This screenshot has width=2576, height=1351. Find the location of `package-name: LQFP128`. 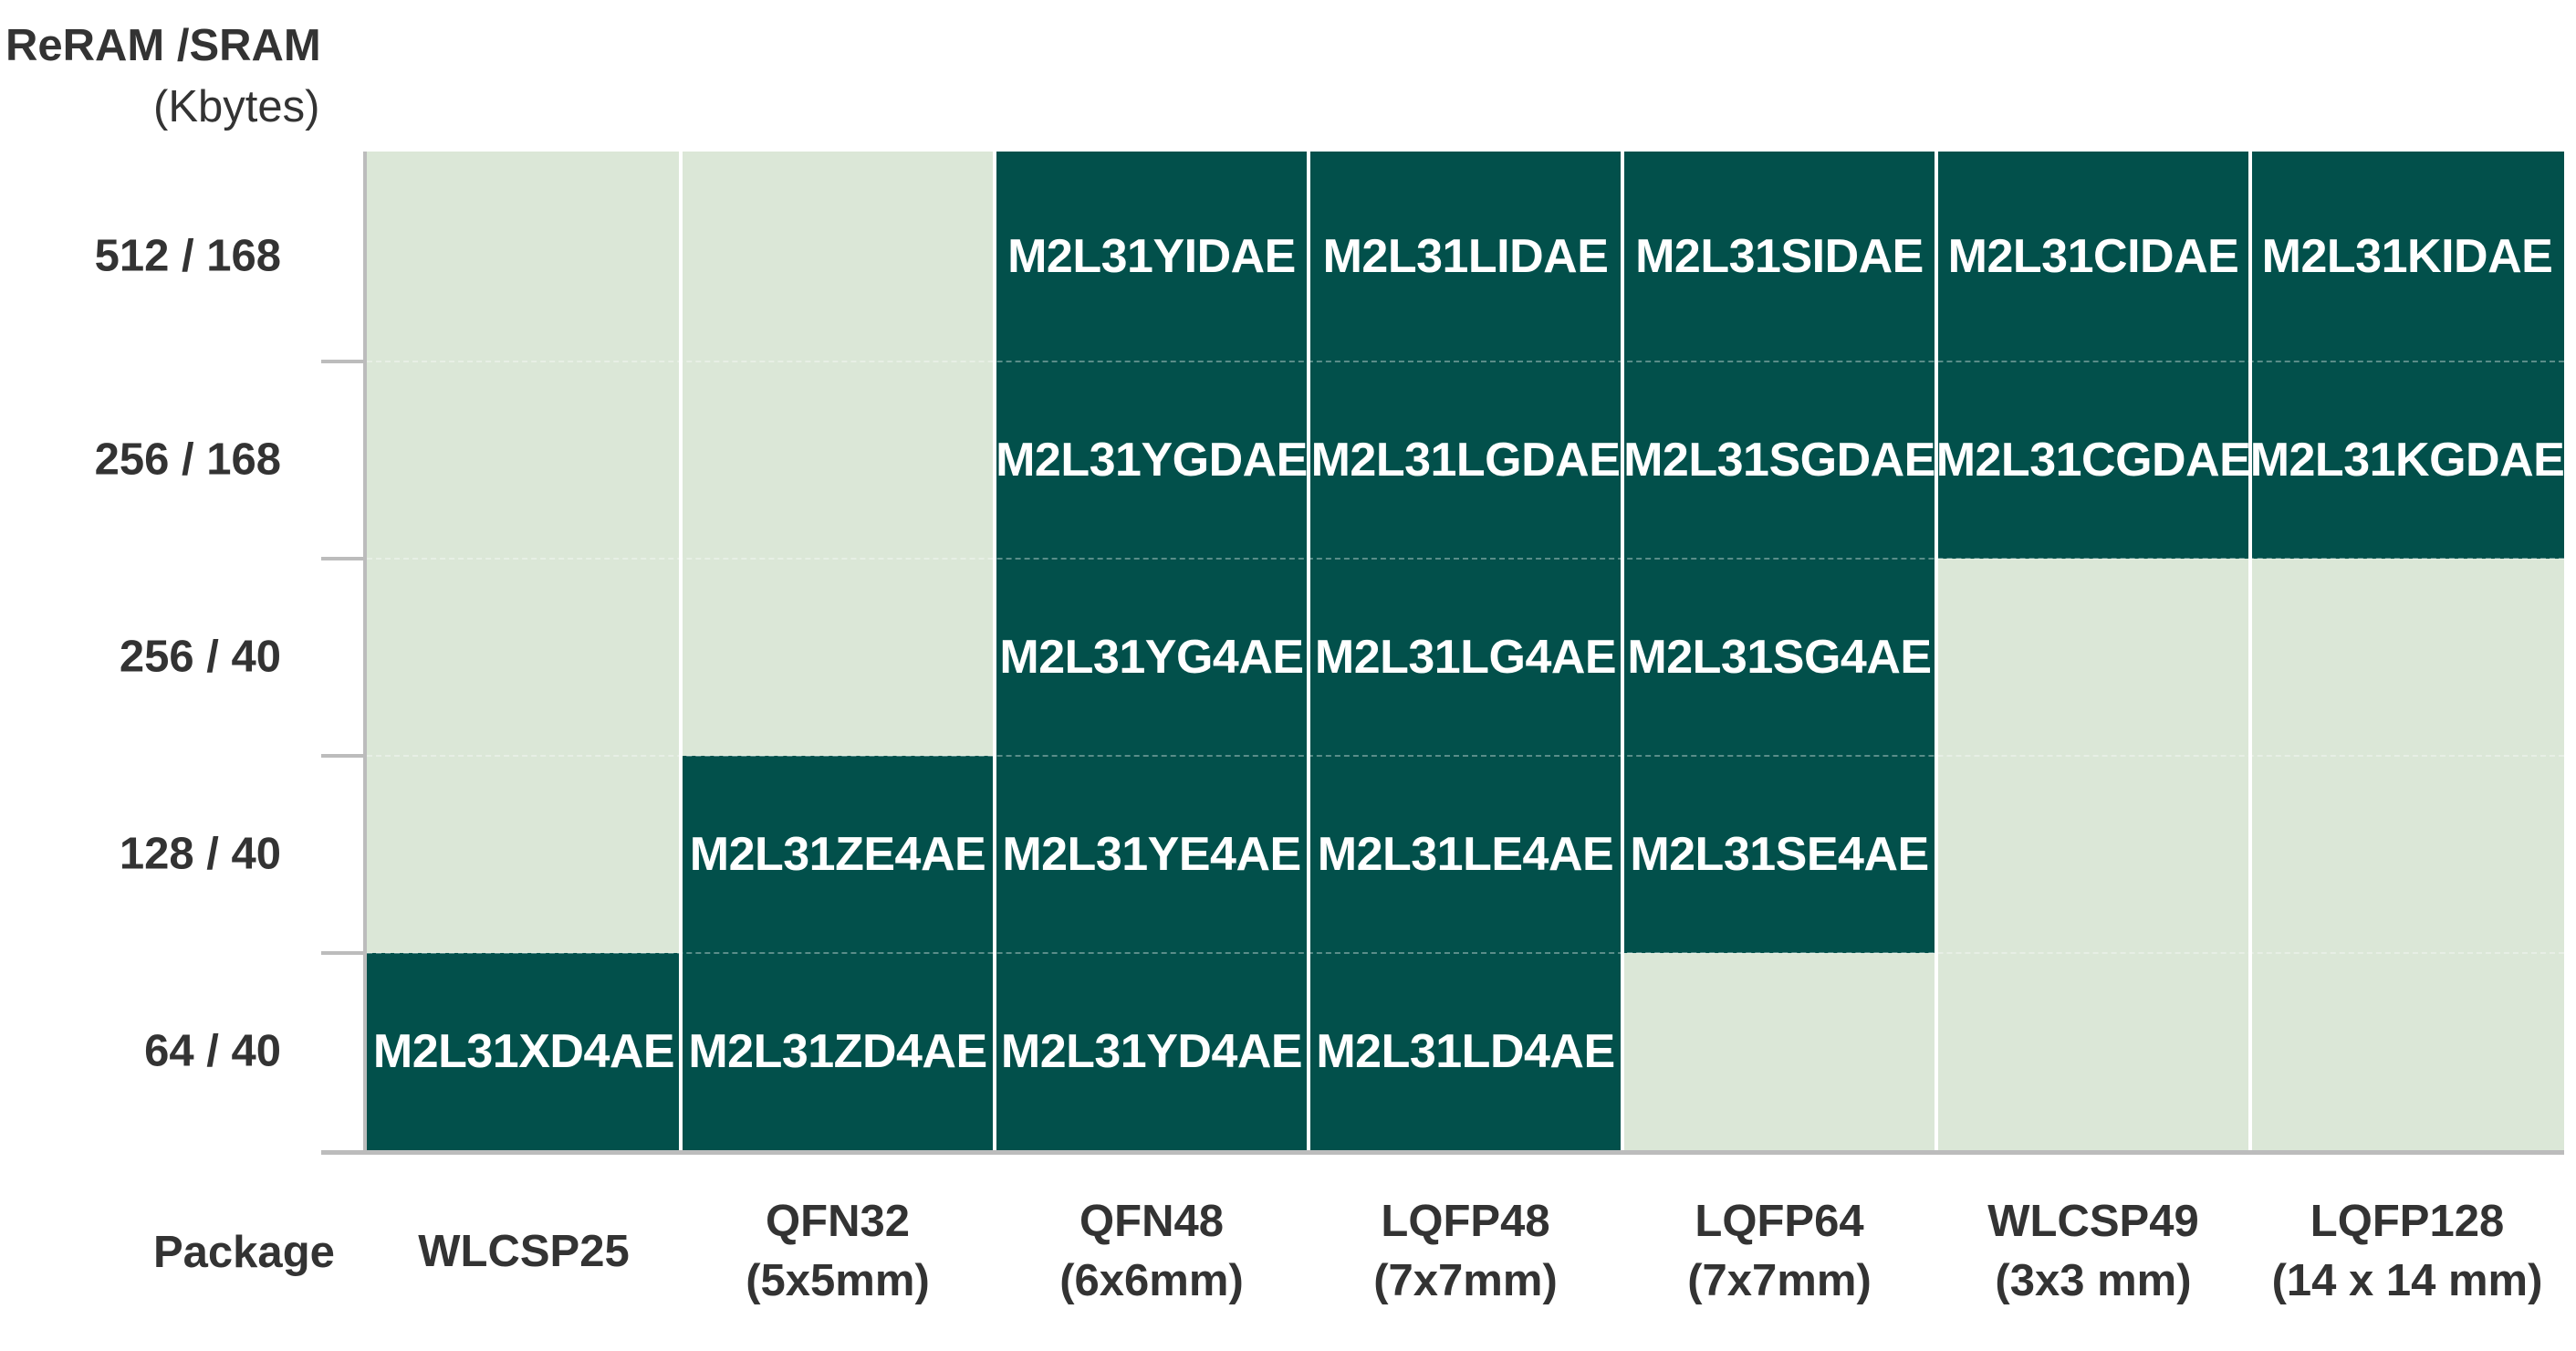

package-name: LQFP128 is located at coordinates (2407, 1221).